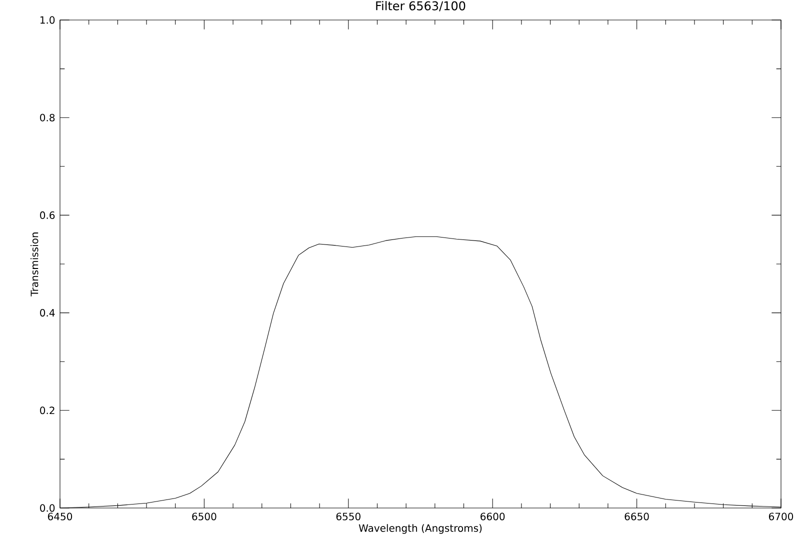  I want to click on x-axis-title: Wavelength (Angstroms), so click(420, 529).